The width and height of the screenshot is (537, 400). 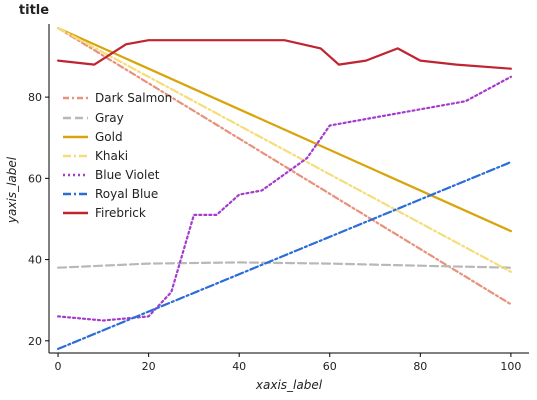 What do you see at coordinates (35, 260) in the screenshot?
I see `y-tick-label: 40` at bounding box center [35, 260].